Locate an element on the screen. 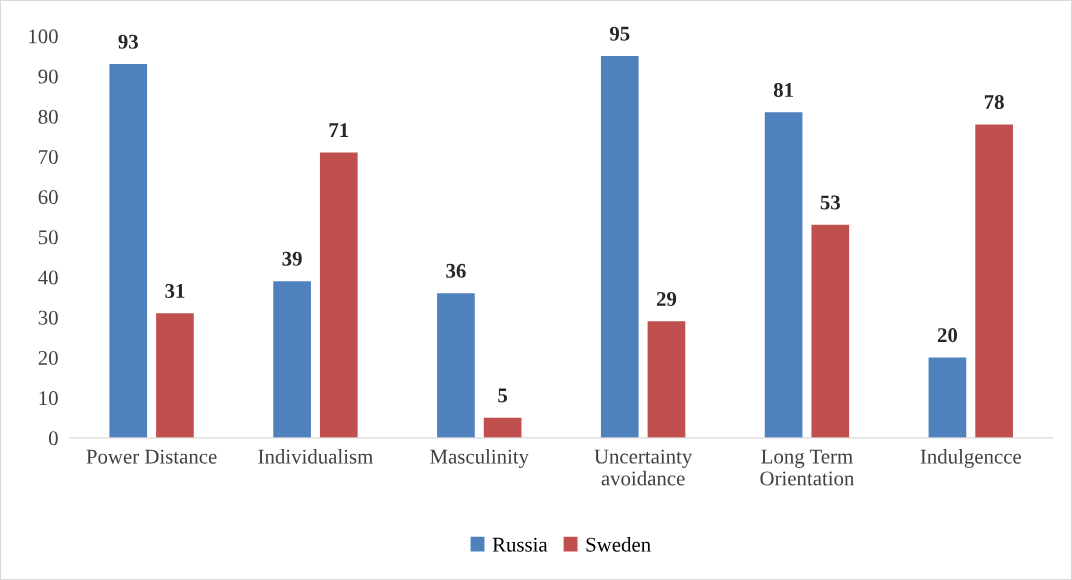  data-label: 78 is located at coordinates (994, 102).